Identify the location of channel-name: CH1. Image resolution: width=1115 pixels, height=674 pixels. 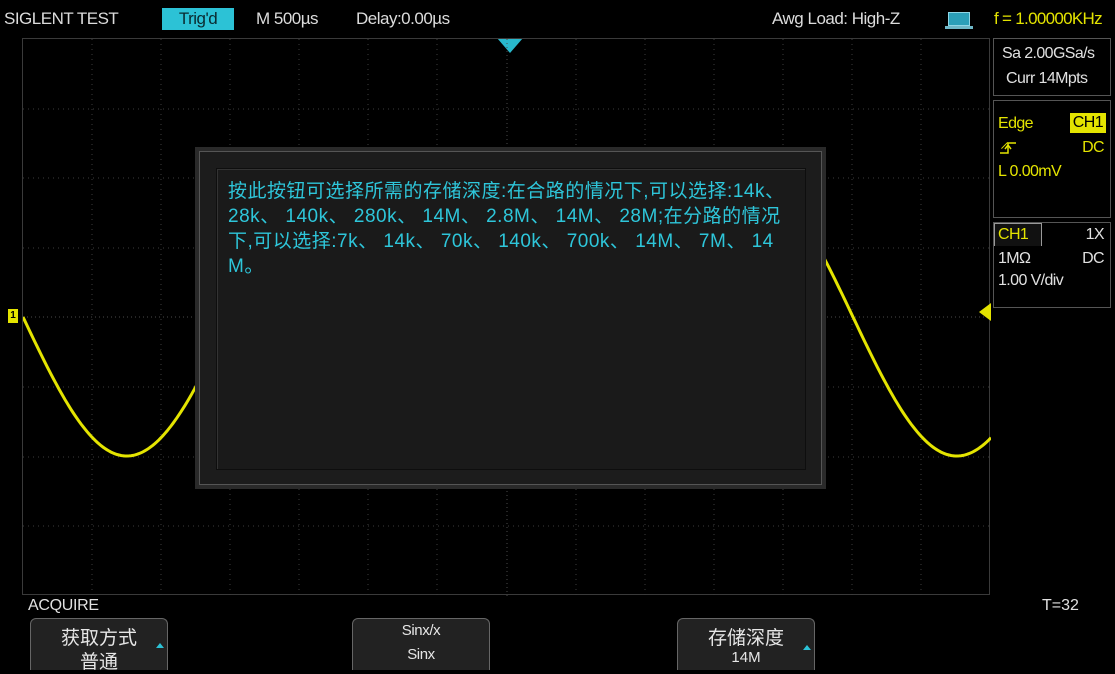
(1013, 234).